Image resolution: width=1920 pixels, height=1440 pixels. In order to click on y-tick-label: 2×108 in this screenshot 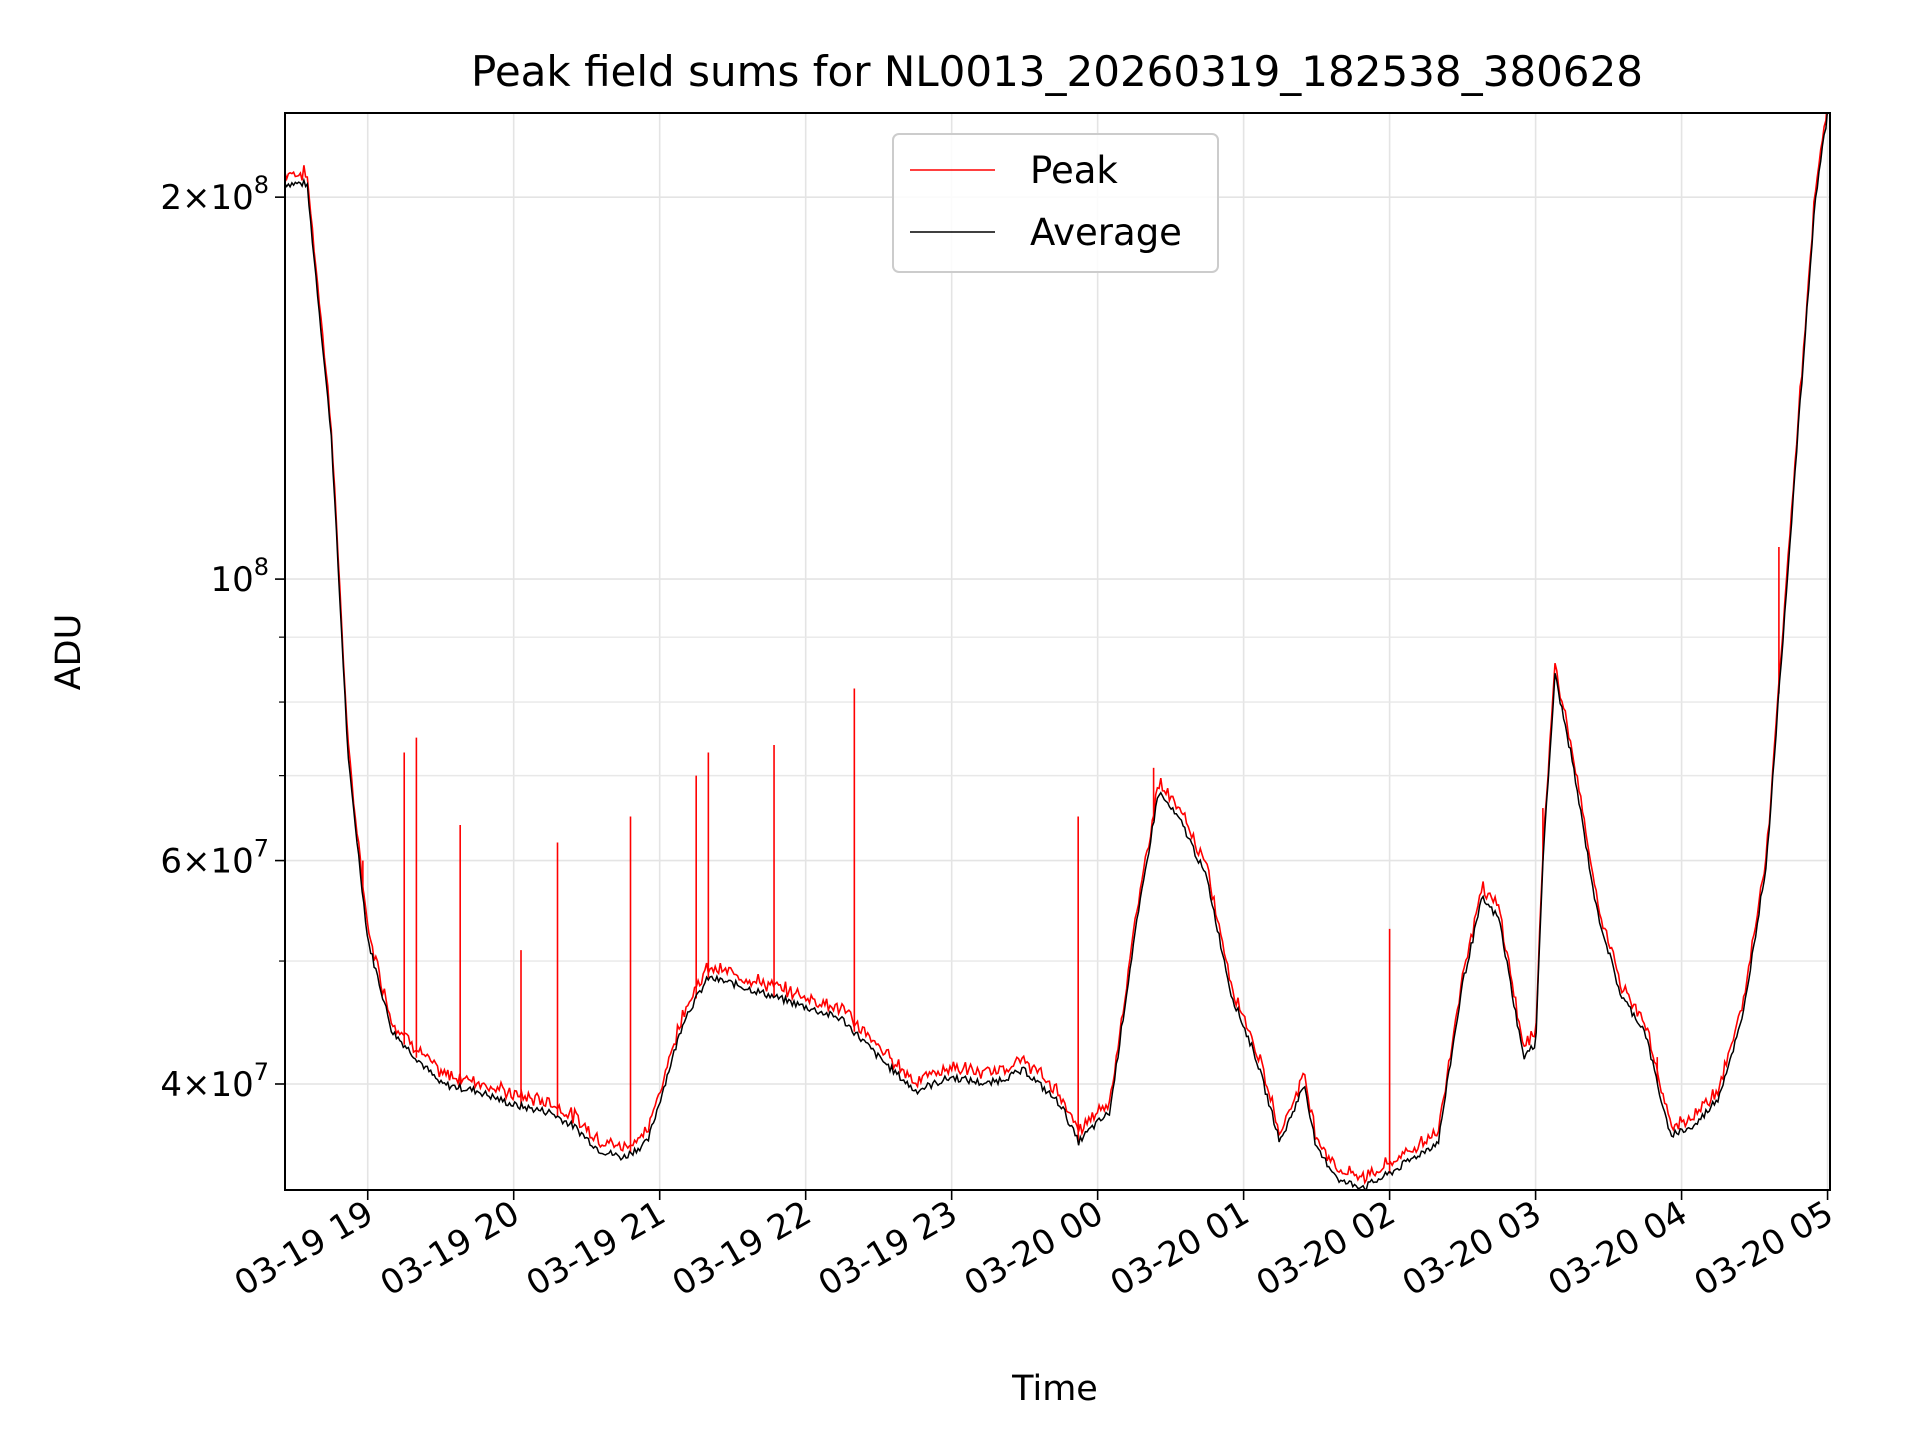, I will do `click(214, 194)`.